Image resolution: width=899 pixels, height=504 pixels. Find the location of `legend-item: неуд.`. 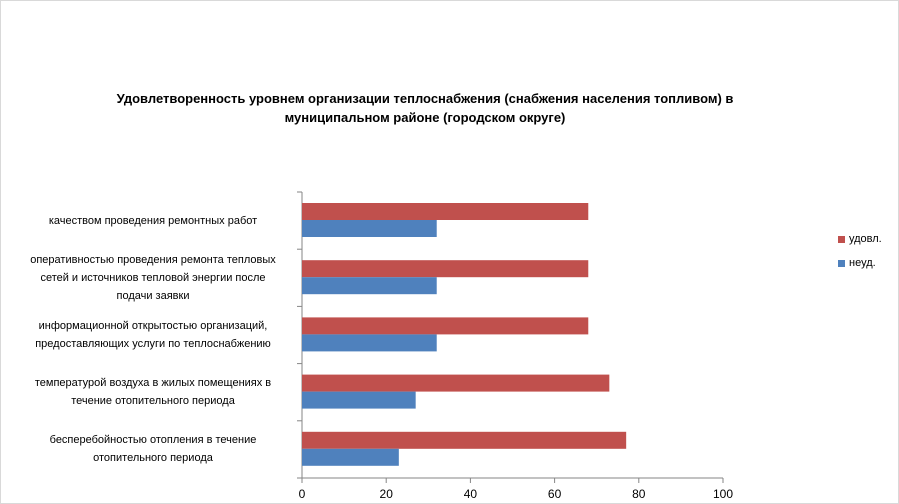

legend-item: неуд. is located at coordinates (857, 263).